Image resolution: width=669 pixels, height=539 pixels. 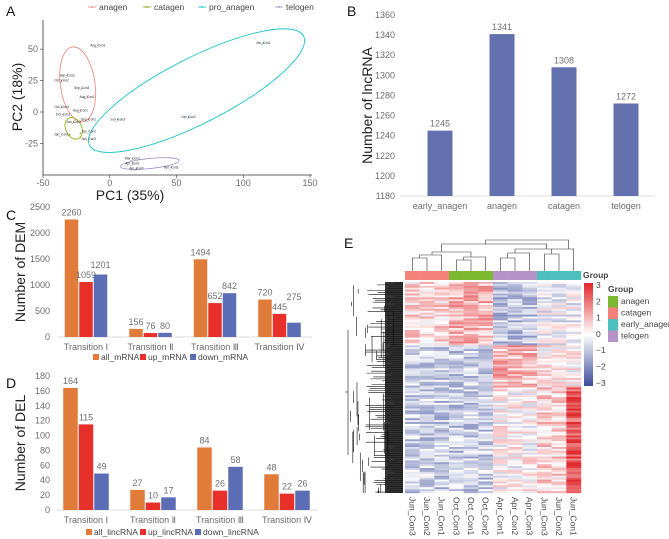 I want to click on legend-label: down_lincRNA, so click(x=231, y=532).